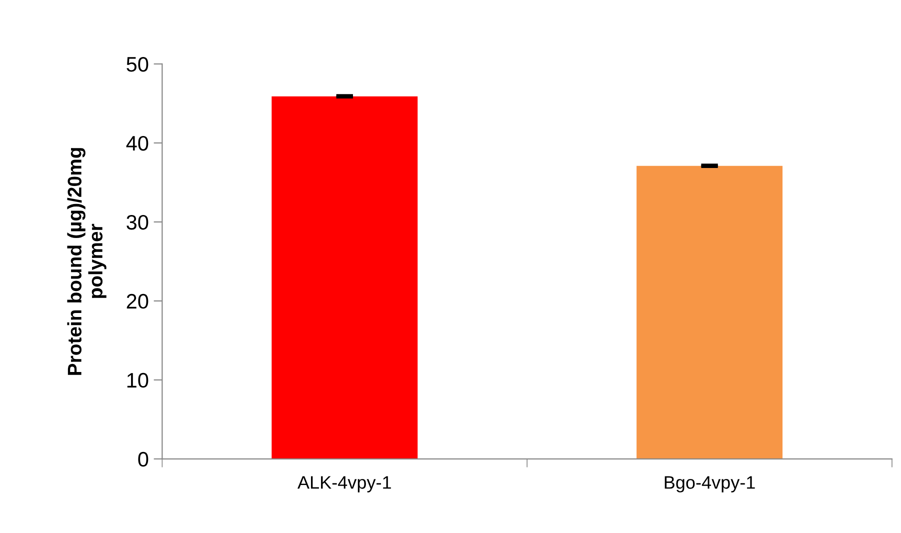 This screenshot has height=533, width=901. What do you see at coordinates (709, 484) in the screenshot?
I see `x-tick-label: Bgo-4vpy-1` at bounding box center [709, 484].